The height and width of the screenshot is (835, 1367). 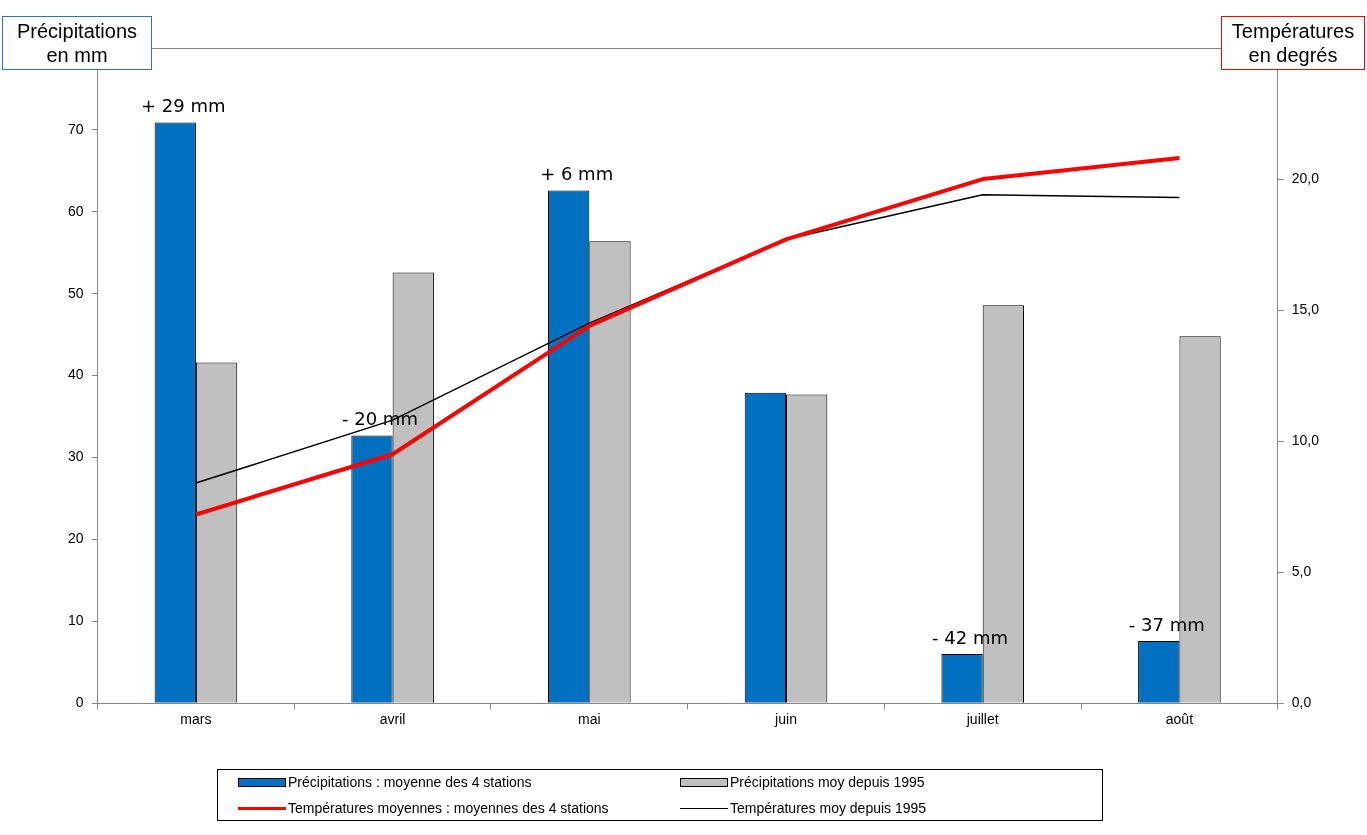 I want to click on y2-axis-title: Températures en degrés, so click(x=1293, y=43).